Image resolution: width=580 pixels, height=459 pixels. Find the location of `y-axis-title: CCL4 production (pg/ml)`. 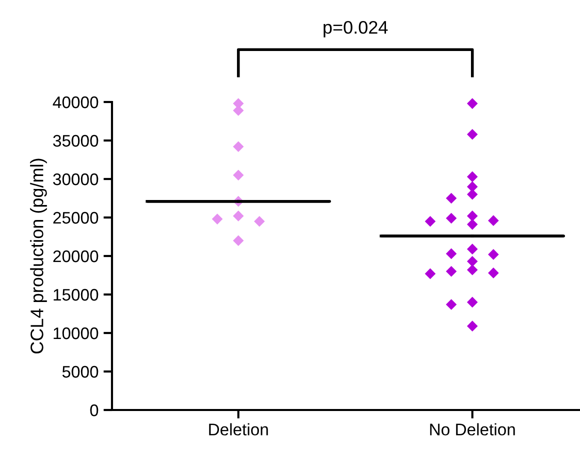

y-axis-title: CCL4 production (pg/ml) is located at coordinates (38, 256).